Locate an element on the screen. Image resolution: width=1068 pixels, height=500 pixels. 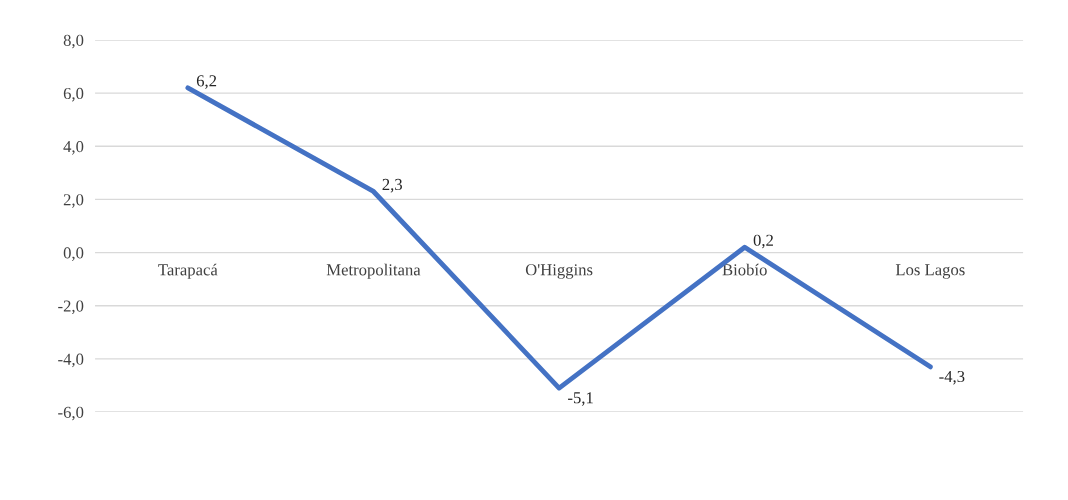
y-tick-label: 2,0 is located at coordinates (73, 201).